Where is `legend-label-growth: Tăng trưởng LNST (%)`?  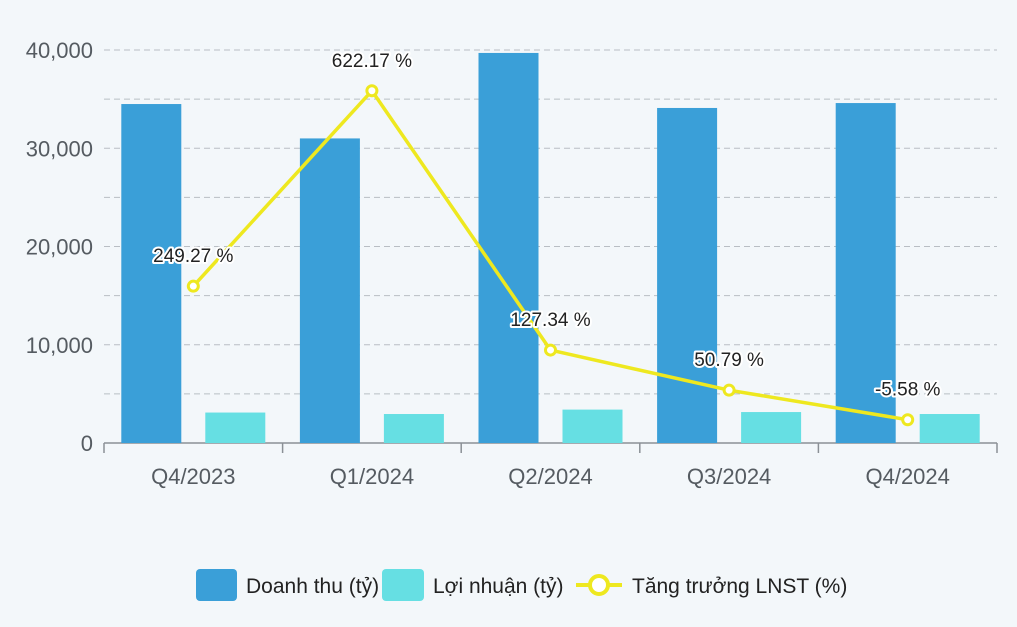 legend-label-growth: Tăng trưởng LNST (%) is located at coordinates (739, 586).